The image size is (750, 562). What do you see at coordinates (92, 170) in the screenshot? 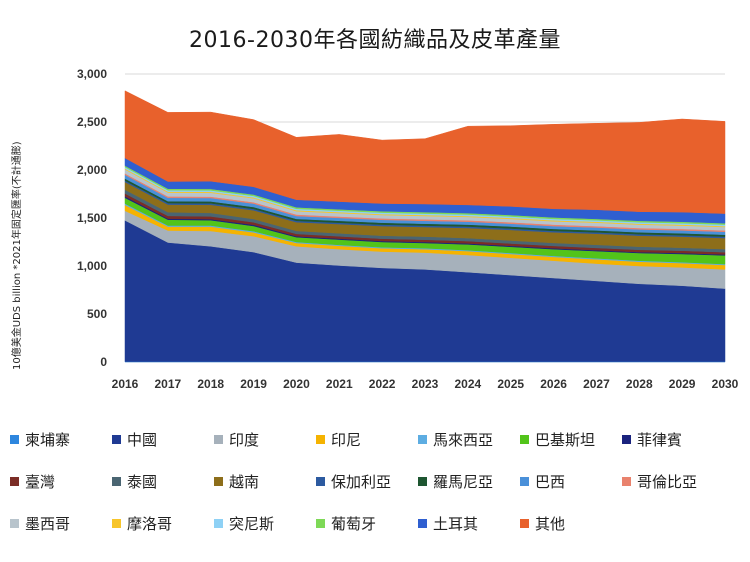
I see `y-tick-label: 2,000` at bounding box center [92, 170].